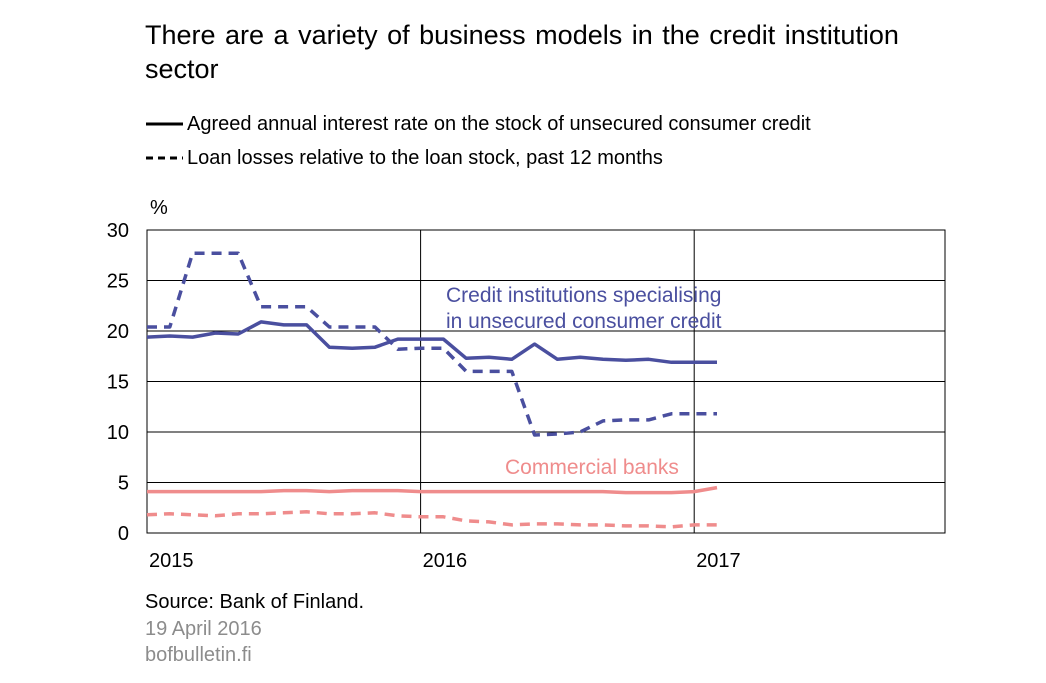 Image resolution: width=1046 pixels, height=683 pixels. I want to click on x-tick-label: 2017, so click(718, 561).